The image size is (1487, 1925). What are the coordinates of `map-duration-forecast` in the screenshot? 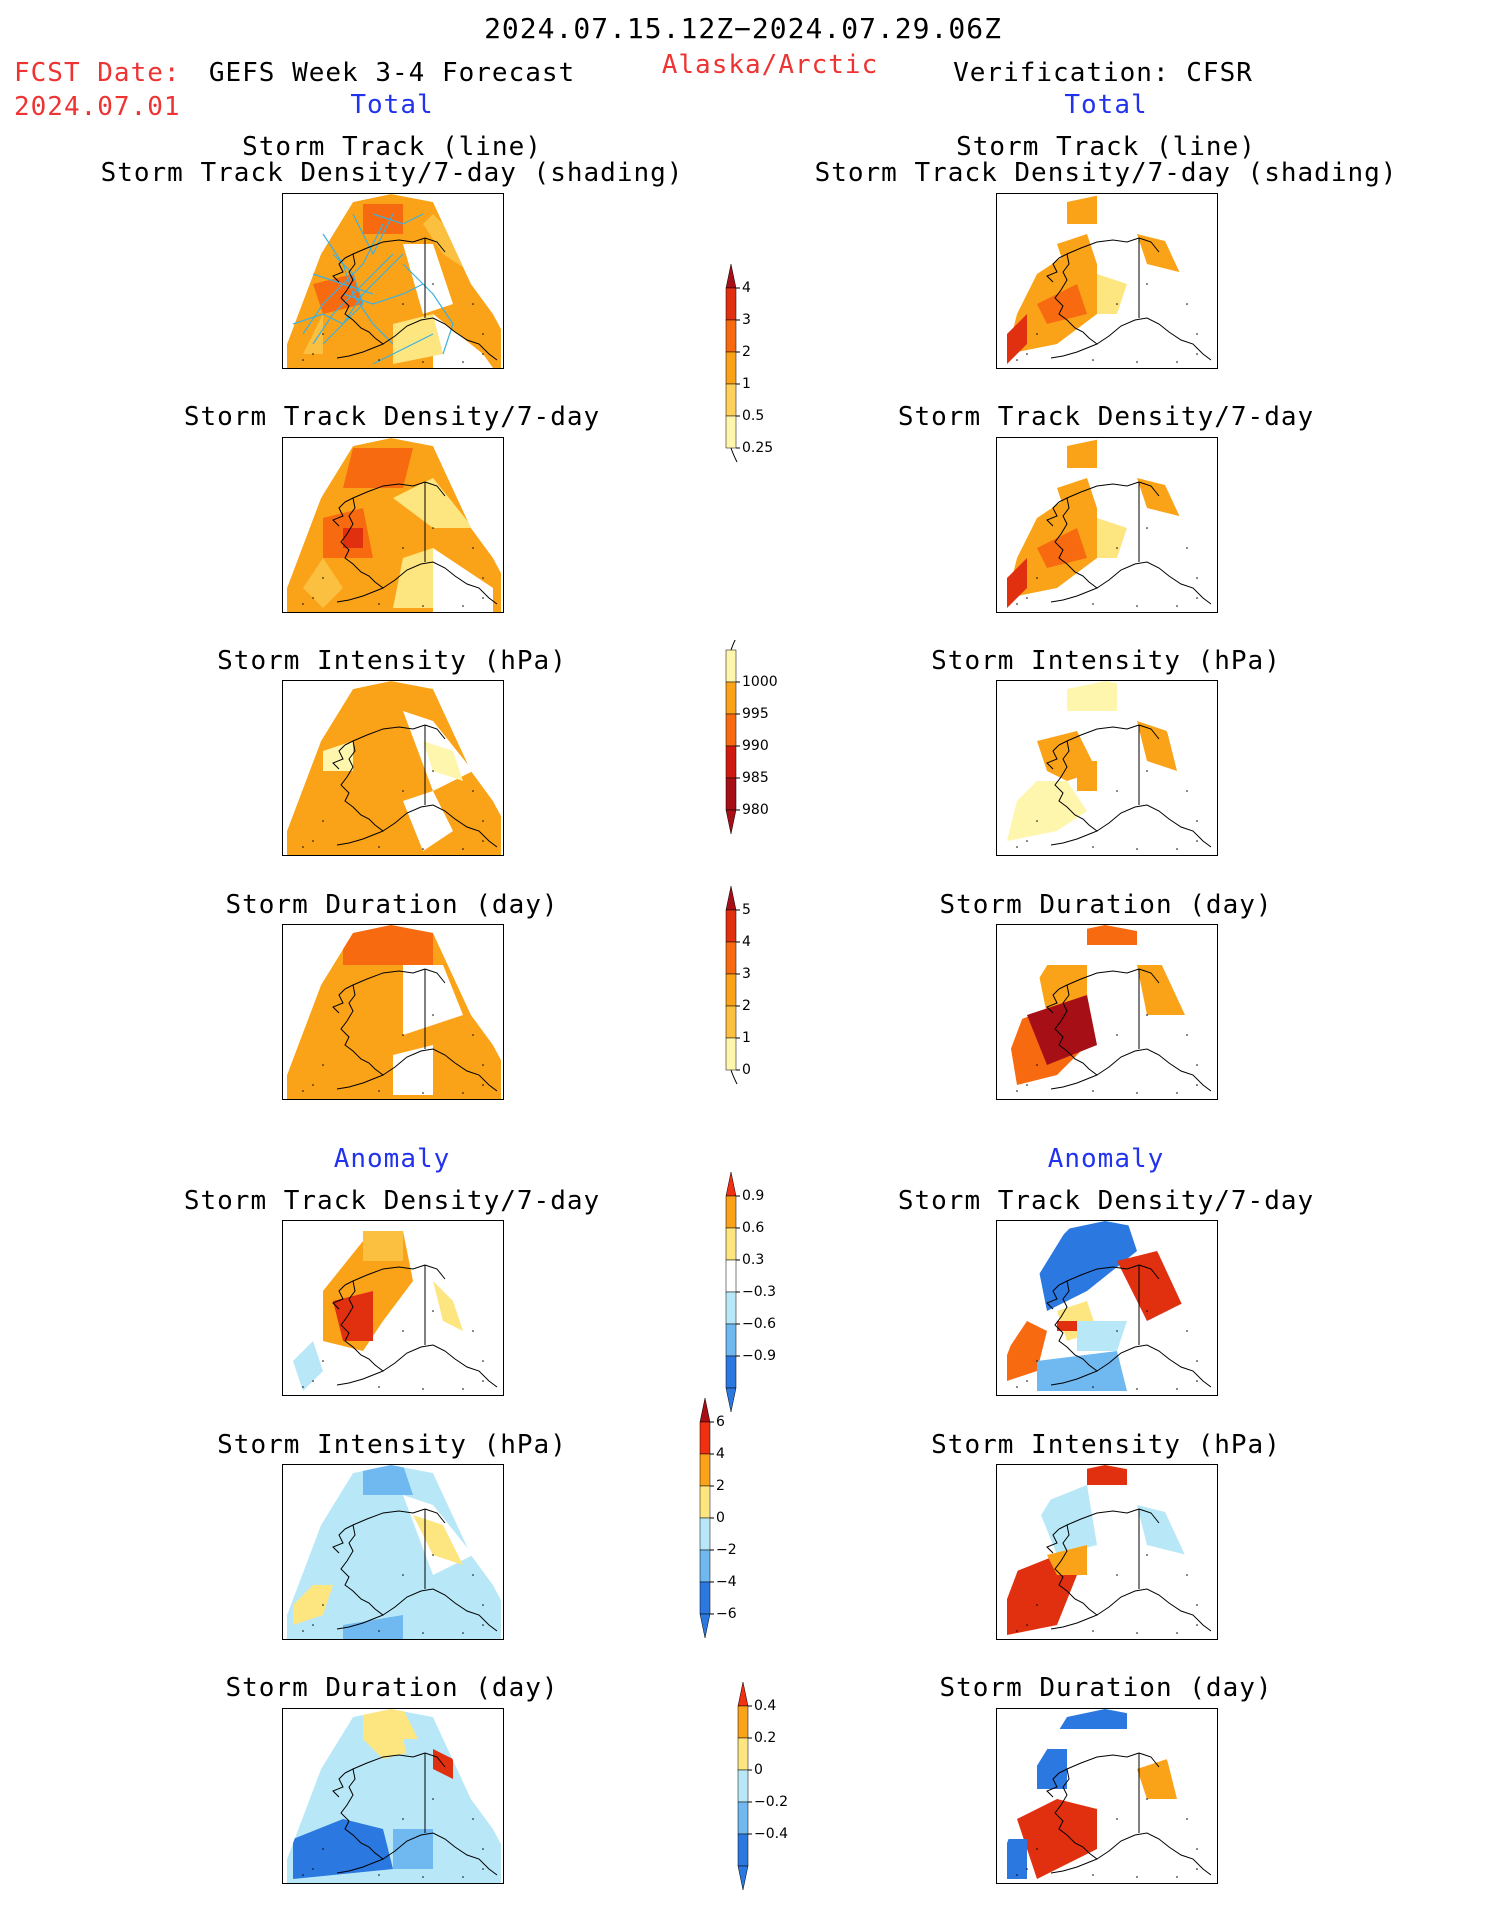 It's located at (393, 1012).